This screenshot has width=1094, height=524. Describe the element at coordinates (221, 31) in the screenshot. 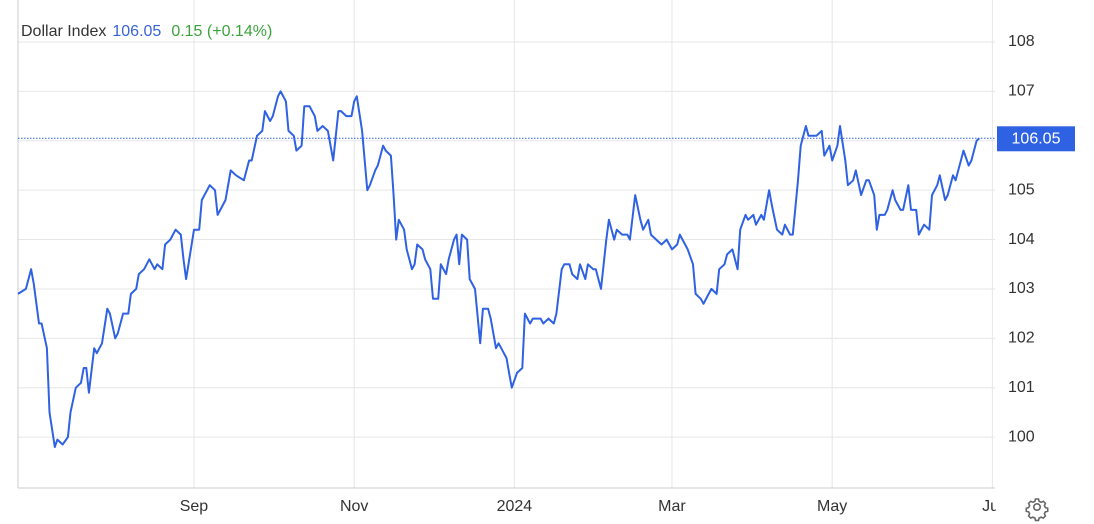

I see `change: 0.15 (+0.14%)` at that location.